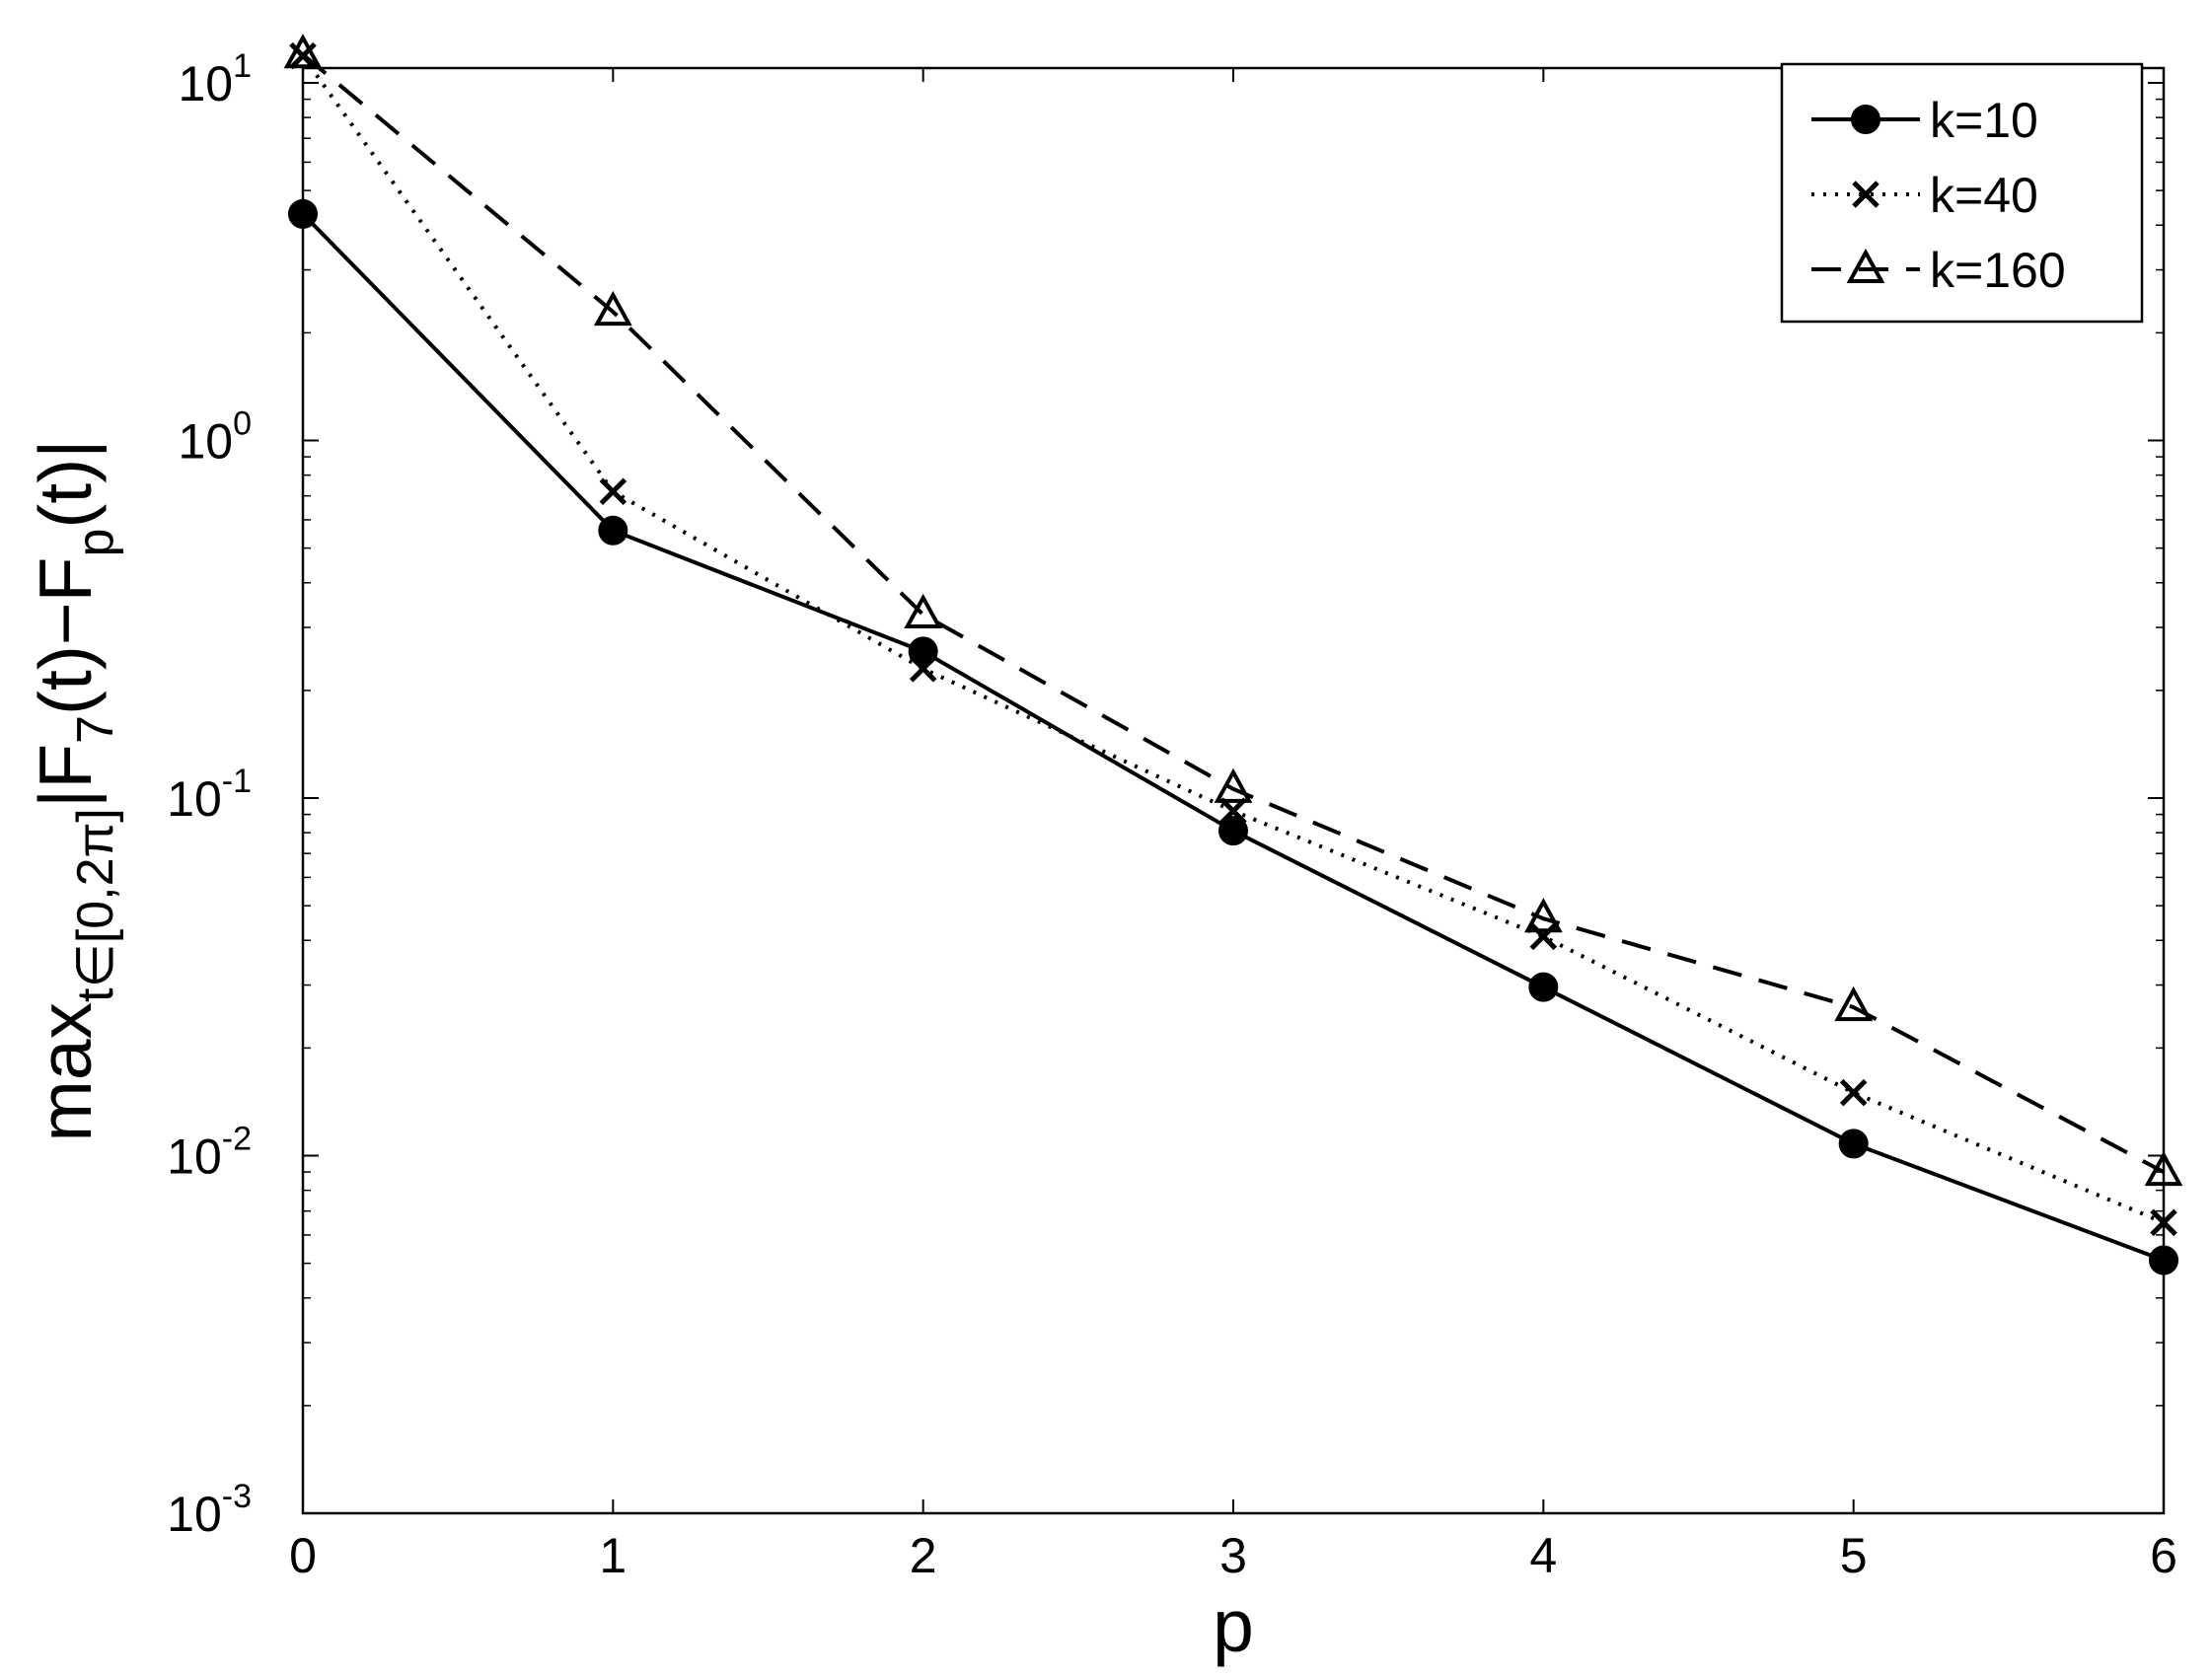 This screenshot has width=2212, height=1677. I want to click on x-axis-label: p, so click(1233, 1625).